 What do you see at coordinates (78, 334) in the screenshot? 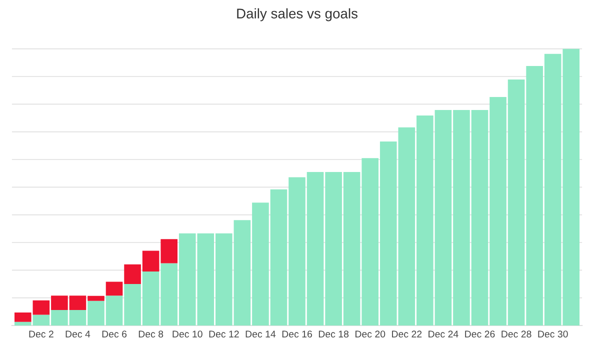
I see `x-tick-label: Dec 4` at bounding box center [78, 334].